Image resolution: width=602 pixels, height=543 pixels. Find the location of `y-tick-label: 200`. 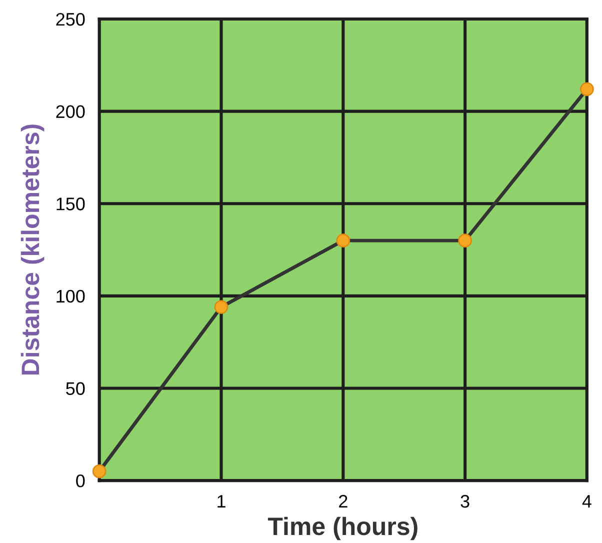

y-tick-label: 200 is located at coordinates (70, 111).